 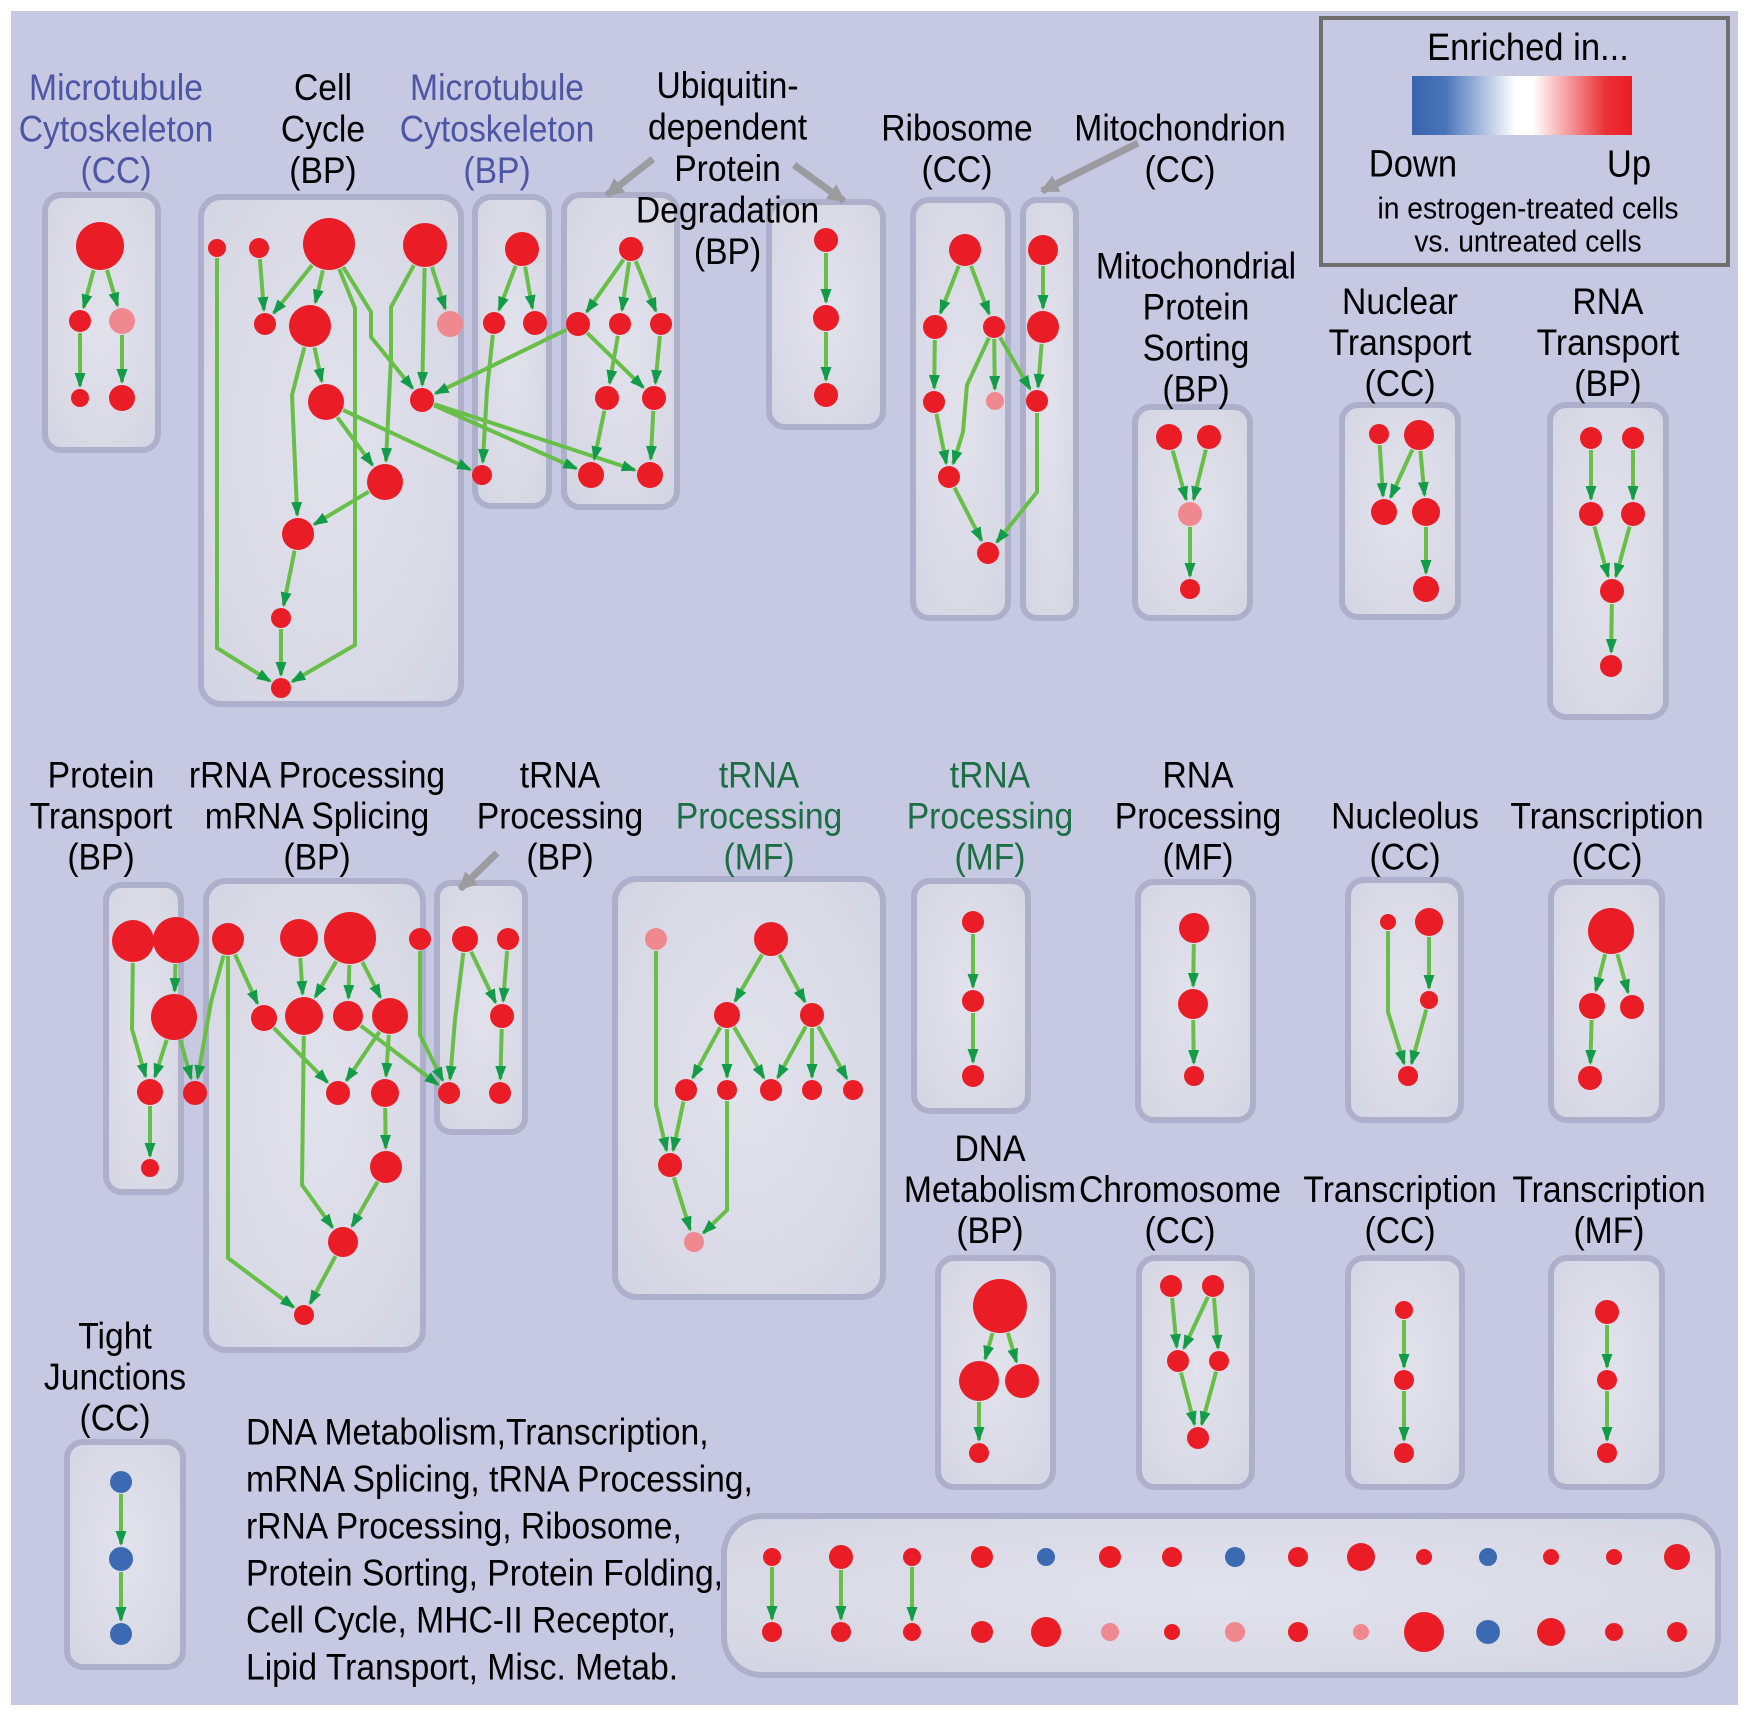 I want to click on svg-text: Sorting, so click(x=1196, y=348).